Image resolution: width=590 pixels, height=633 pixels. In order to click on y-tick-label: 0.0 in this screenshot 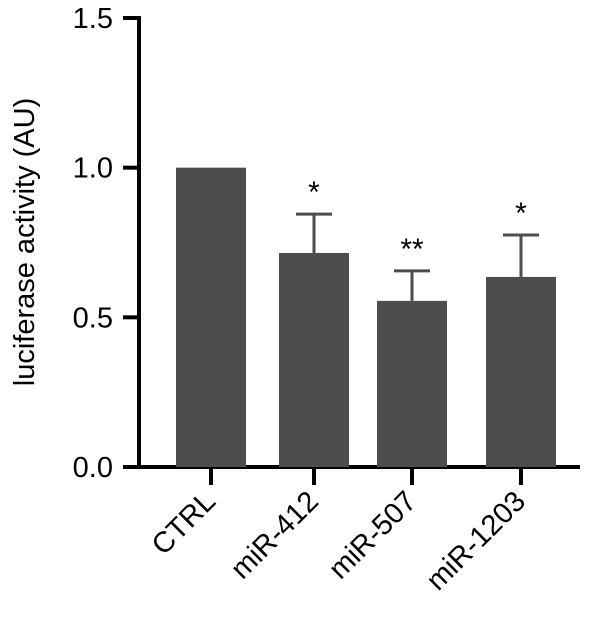, I will do `click(93, 468)`.